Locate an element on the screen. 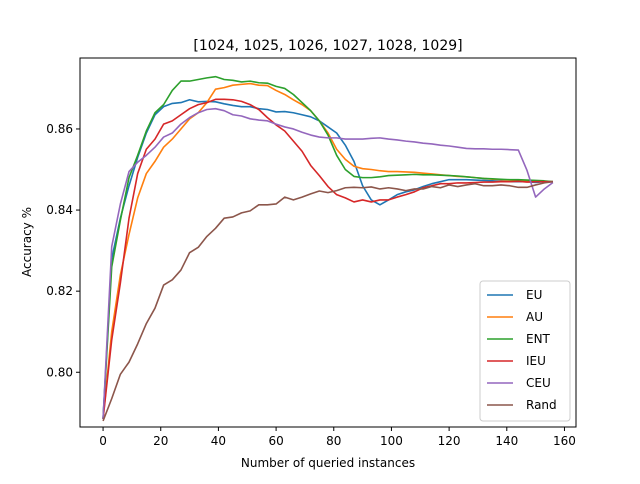 The image size is (640, 484). x-tick-label: 80 is located at coordinates (333, 441).